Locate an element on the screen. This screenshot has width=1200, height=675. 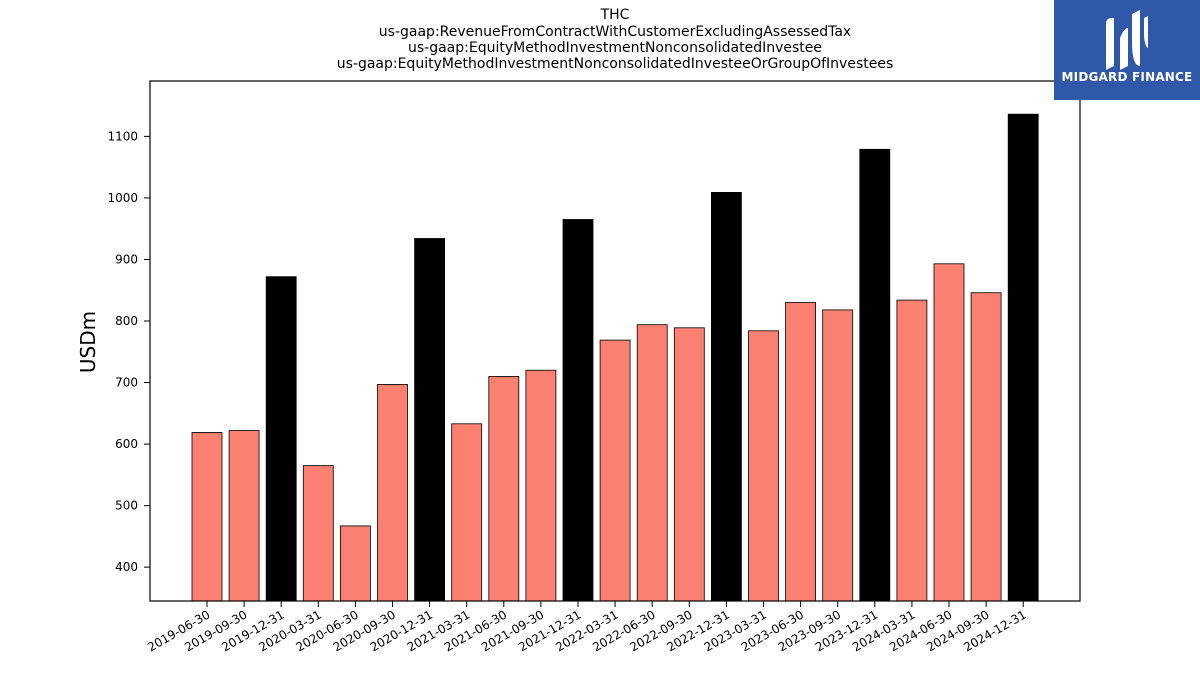
y-tick-label-500: 500 is located at coordinates (126, 506).